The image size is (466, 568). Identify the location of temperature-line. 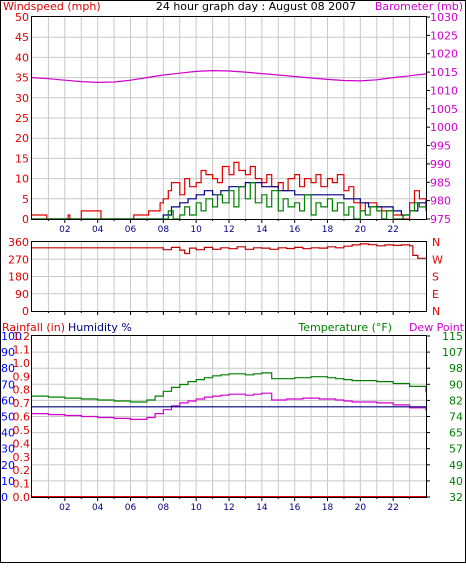
(229, 387).